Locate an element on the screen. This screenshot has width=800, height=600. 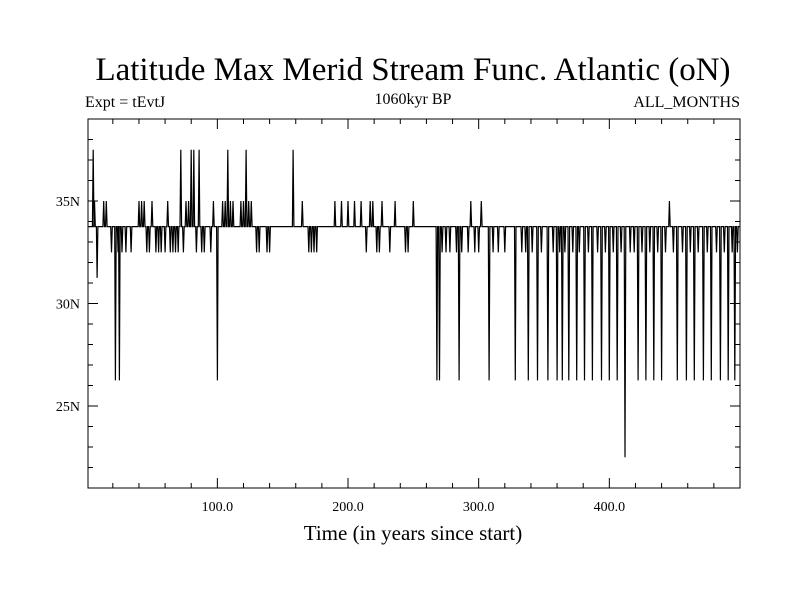
x-tick-label: 300.0 is located at coordinates (479, 507).